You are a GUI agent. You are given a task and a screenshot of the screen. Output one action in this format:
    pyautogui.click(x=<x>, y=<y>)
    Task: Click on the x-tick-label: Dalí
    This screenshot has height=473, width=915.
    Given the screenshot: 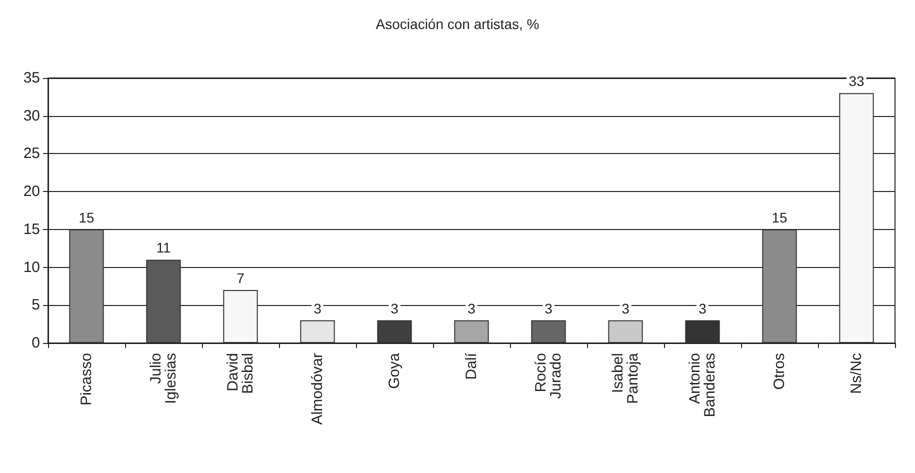 What is the action you would take?
    pyautogui.click(x=471, y=366)
    